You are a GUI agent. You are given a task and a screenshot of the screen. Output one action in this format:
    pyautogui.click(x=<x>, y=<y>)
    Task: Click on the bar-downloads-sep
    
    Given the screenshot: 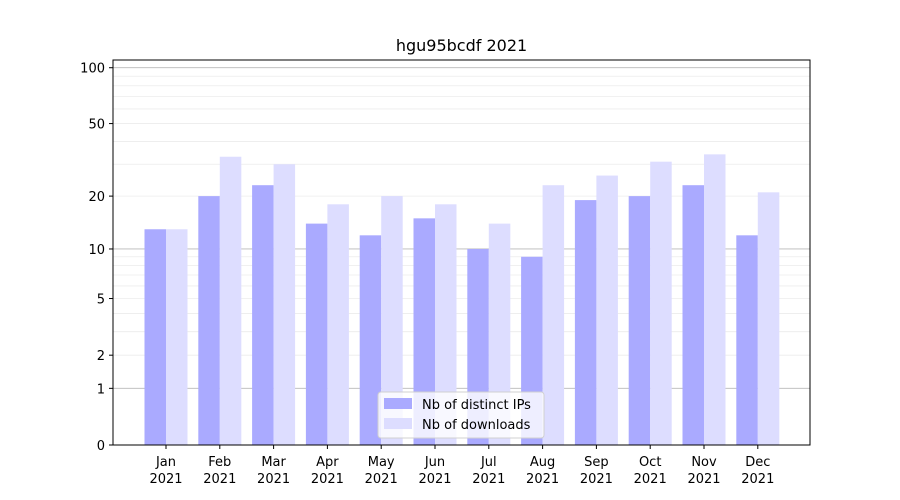 What is the action you would take?
    pyautogui.click(x=607, y=310)
    